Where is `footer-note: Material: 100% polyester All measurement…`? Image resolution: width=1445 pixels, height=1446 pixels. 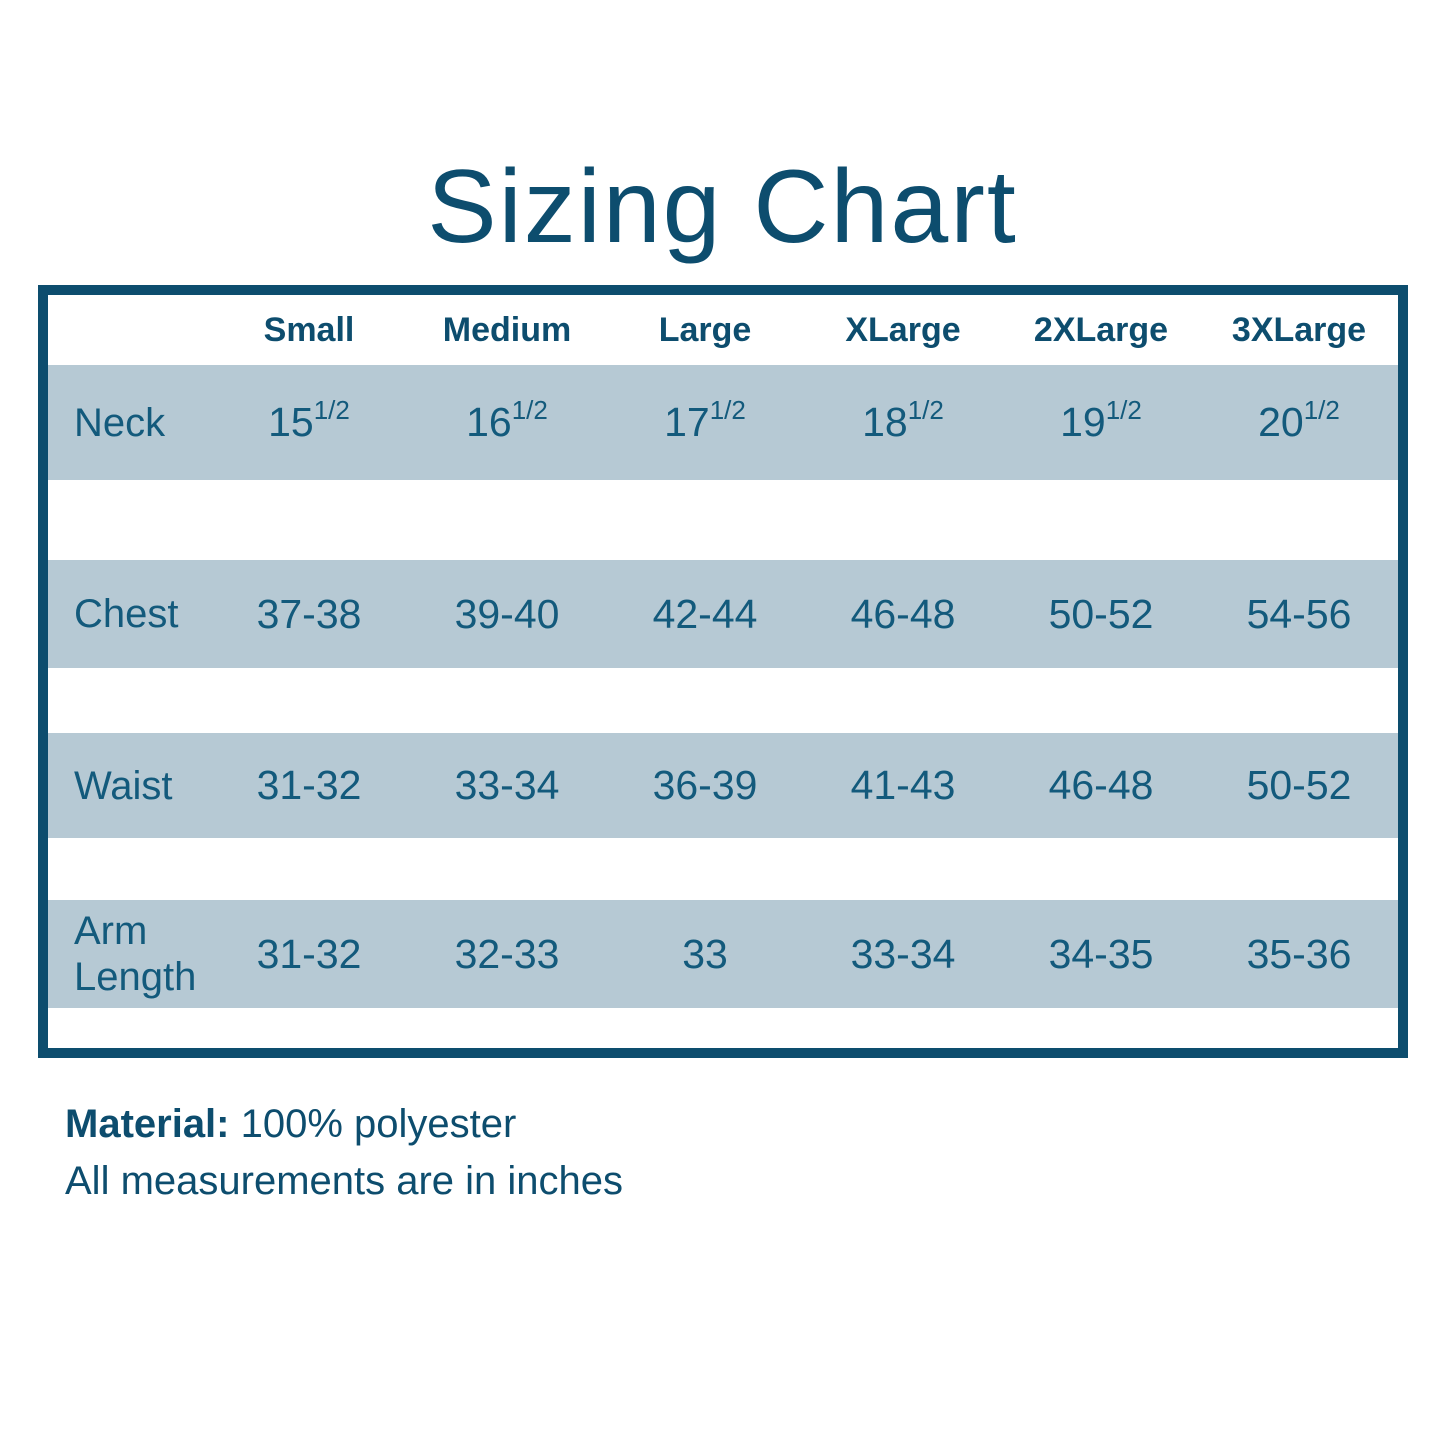 footer-note: Material: 100% polyester All measurement… is located at coordinates (344, 1153).